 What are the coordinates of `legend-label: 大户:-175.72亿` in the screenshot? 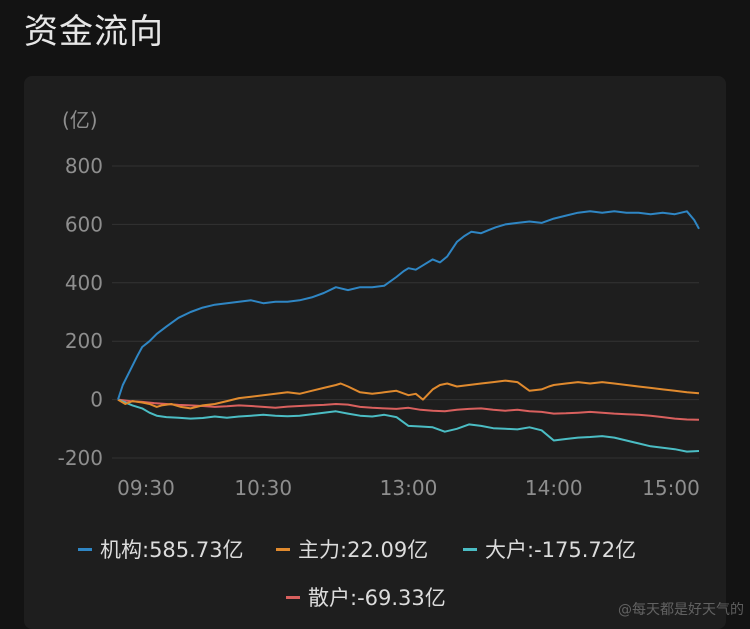 It's located at (561, 550).